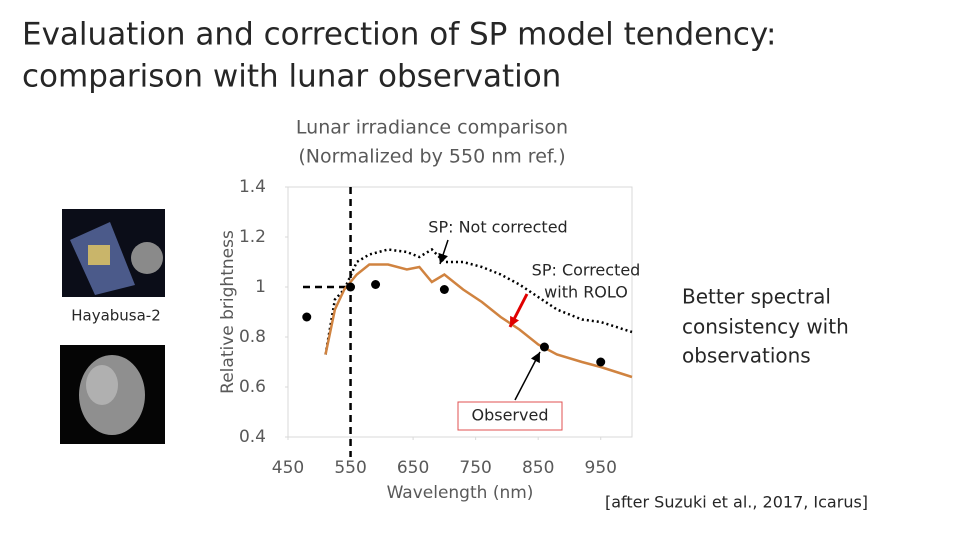 This screenshot has width=960, height=540. What do you see at coordinates (288, 468) in the screenshot?
I see `x-tick-label: 450` at bounding box center [288, 468].